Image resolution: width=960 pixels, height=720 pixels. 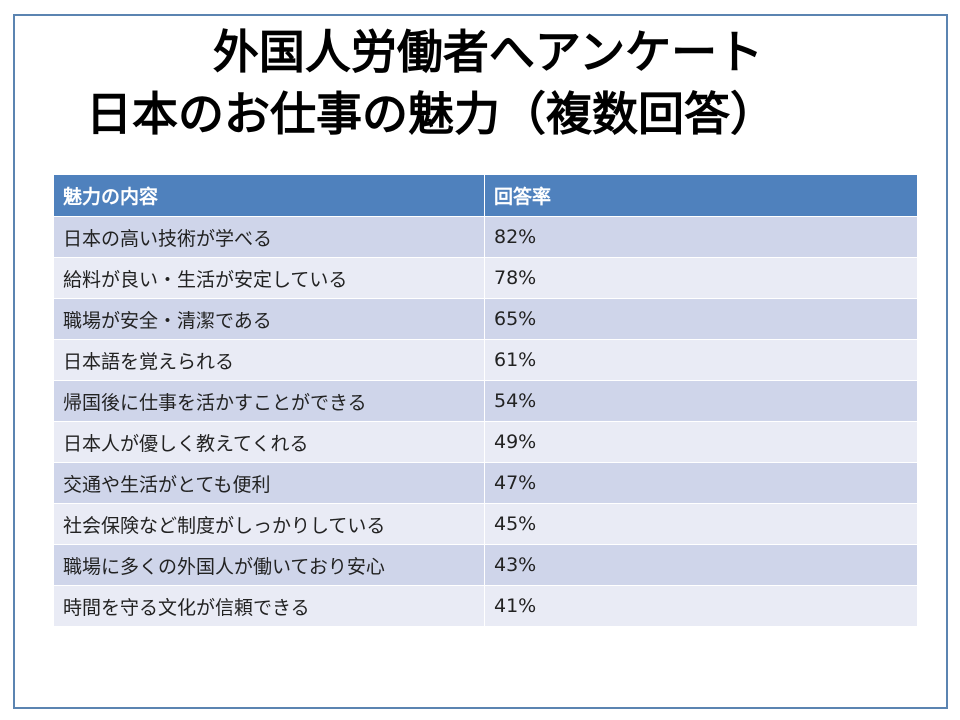 What do you see at coordinates (269, 524) in the screenshot?
I see `row-item: 社会保険など制度がしっかりしている` at bounding box center [269, 524].